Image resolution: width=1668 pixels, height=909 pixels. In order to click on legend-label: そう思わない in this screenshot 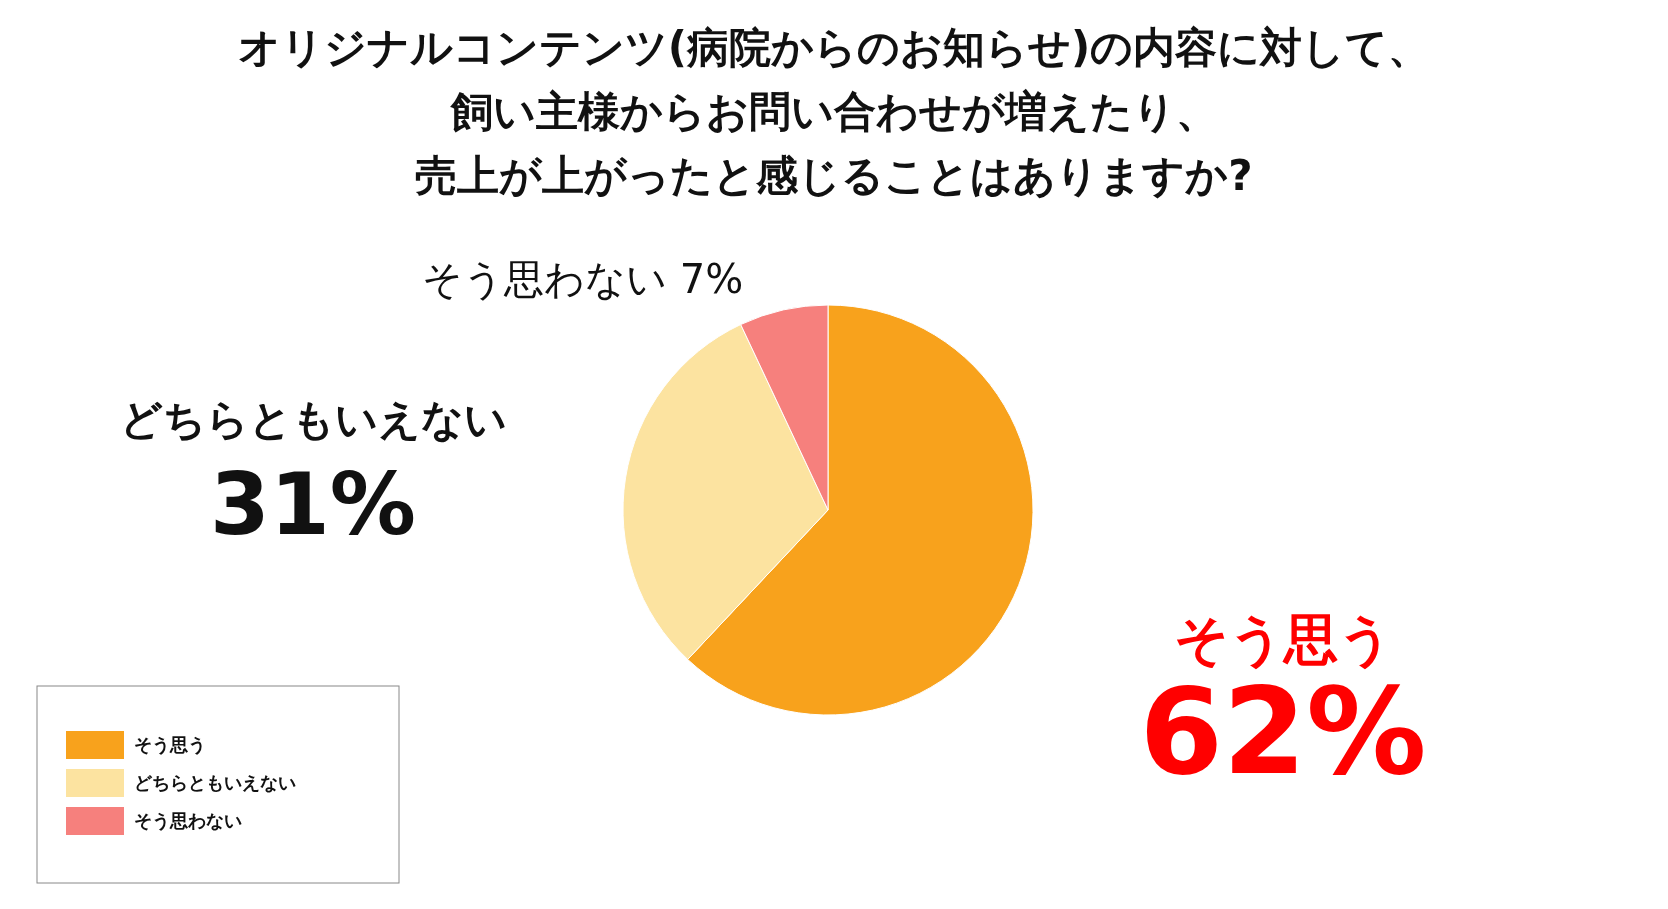, I will do `click(188, 820)`.